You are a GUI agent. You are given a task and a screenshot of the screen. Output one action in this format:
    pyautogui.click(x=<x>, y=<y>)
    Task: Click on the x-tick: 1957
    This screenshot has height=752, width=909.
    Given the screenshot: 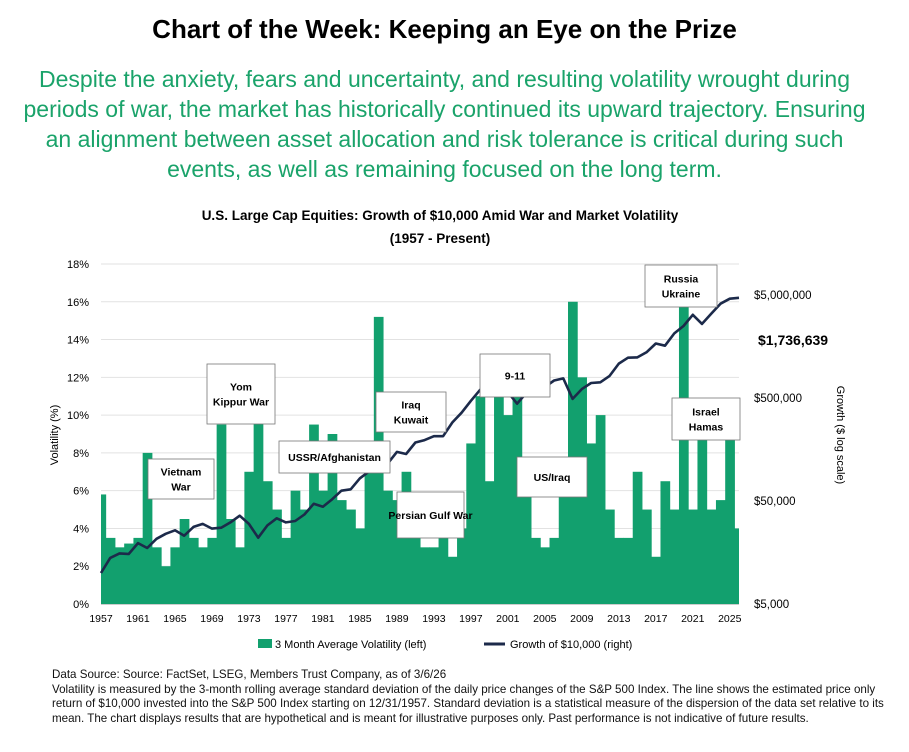 What is the action you would take?
    pyautogui.click(x=101, y=619)
    